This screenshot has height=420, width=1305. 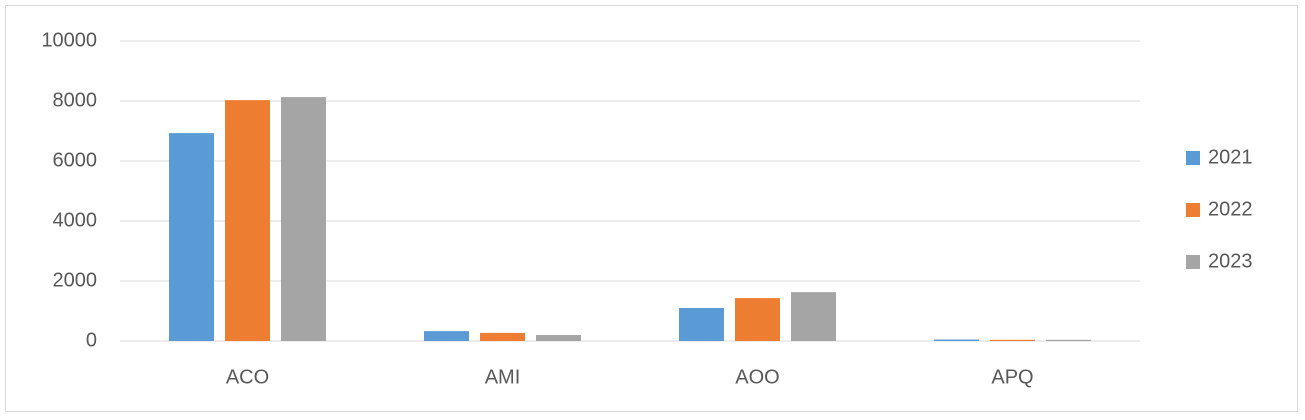 I want to click on y-tick-label: 8000, so click(x=75, y=100).